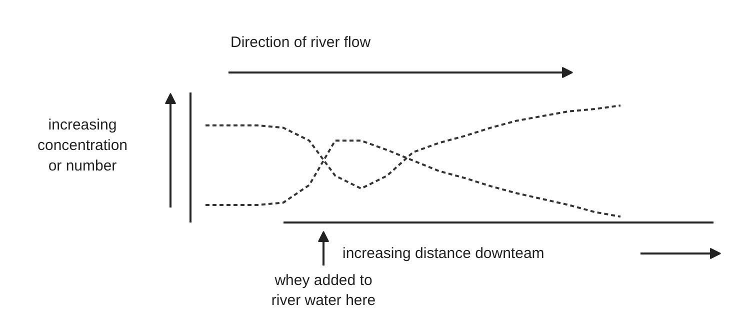 This screenshot has width=748, height=333. Describe the element at coordinates (443, 253) in the screenshot. I see `x-axis-title: increasing distance downteam` at that location.